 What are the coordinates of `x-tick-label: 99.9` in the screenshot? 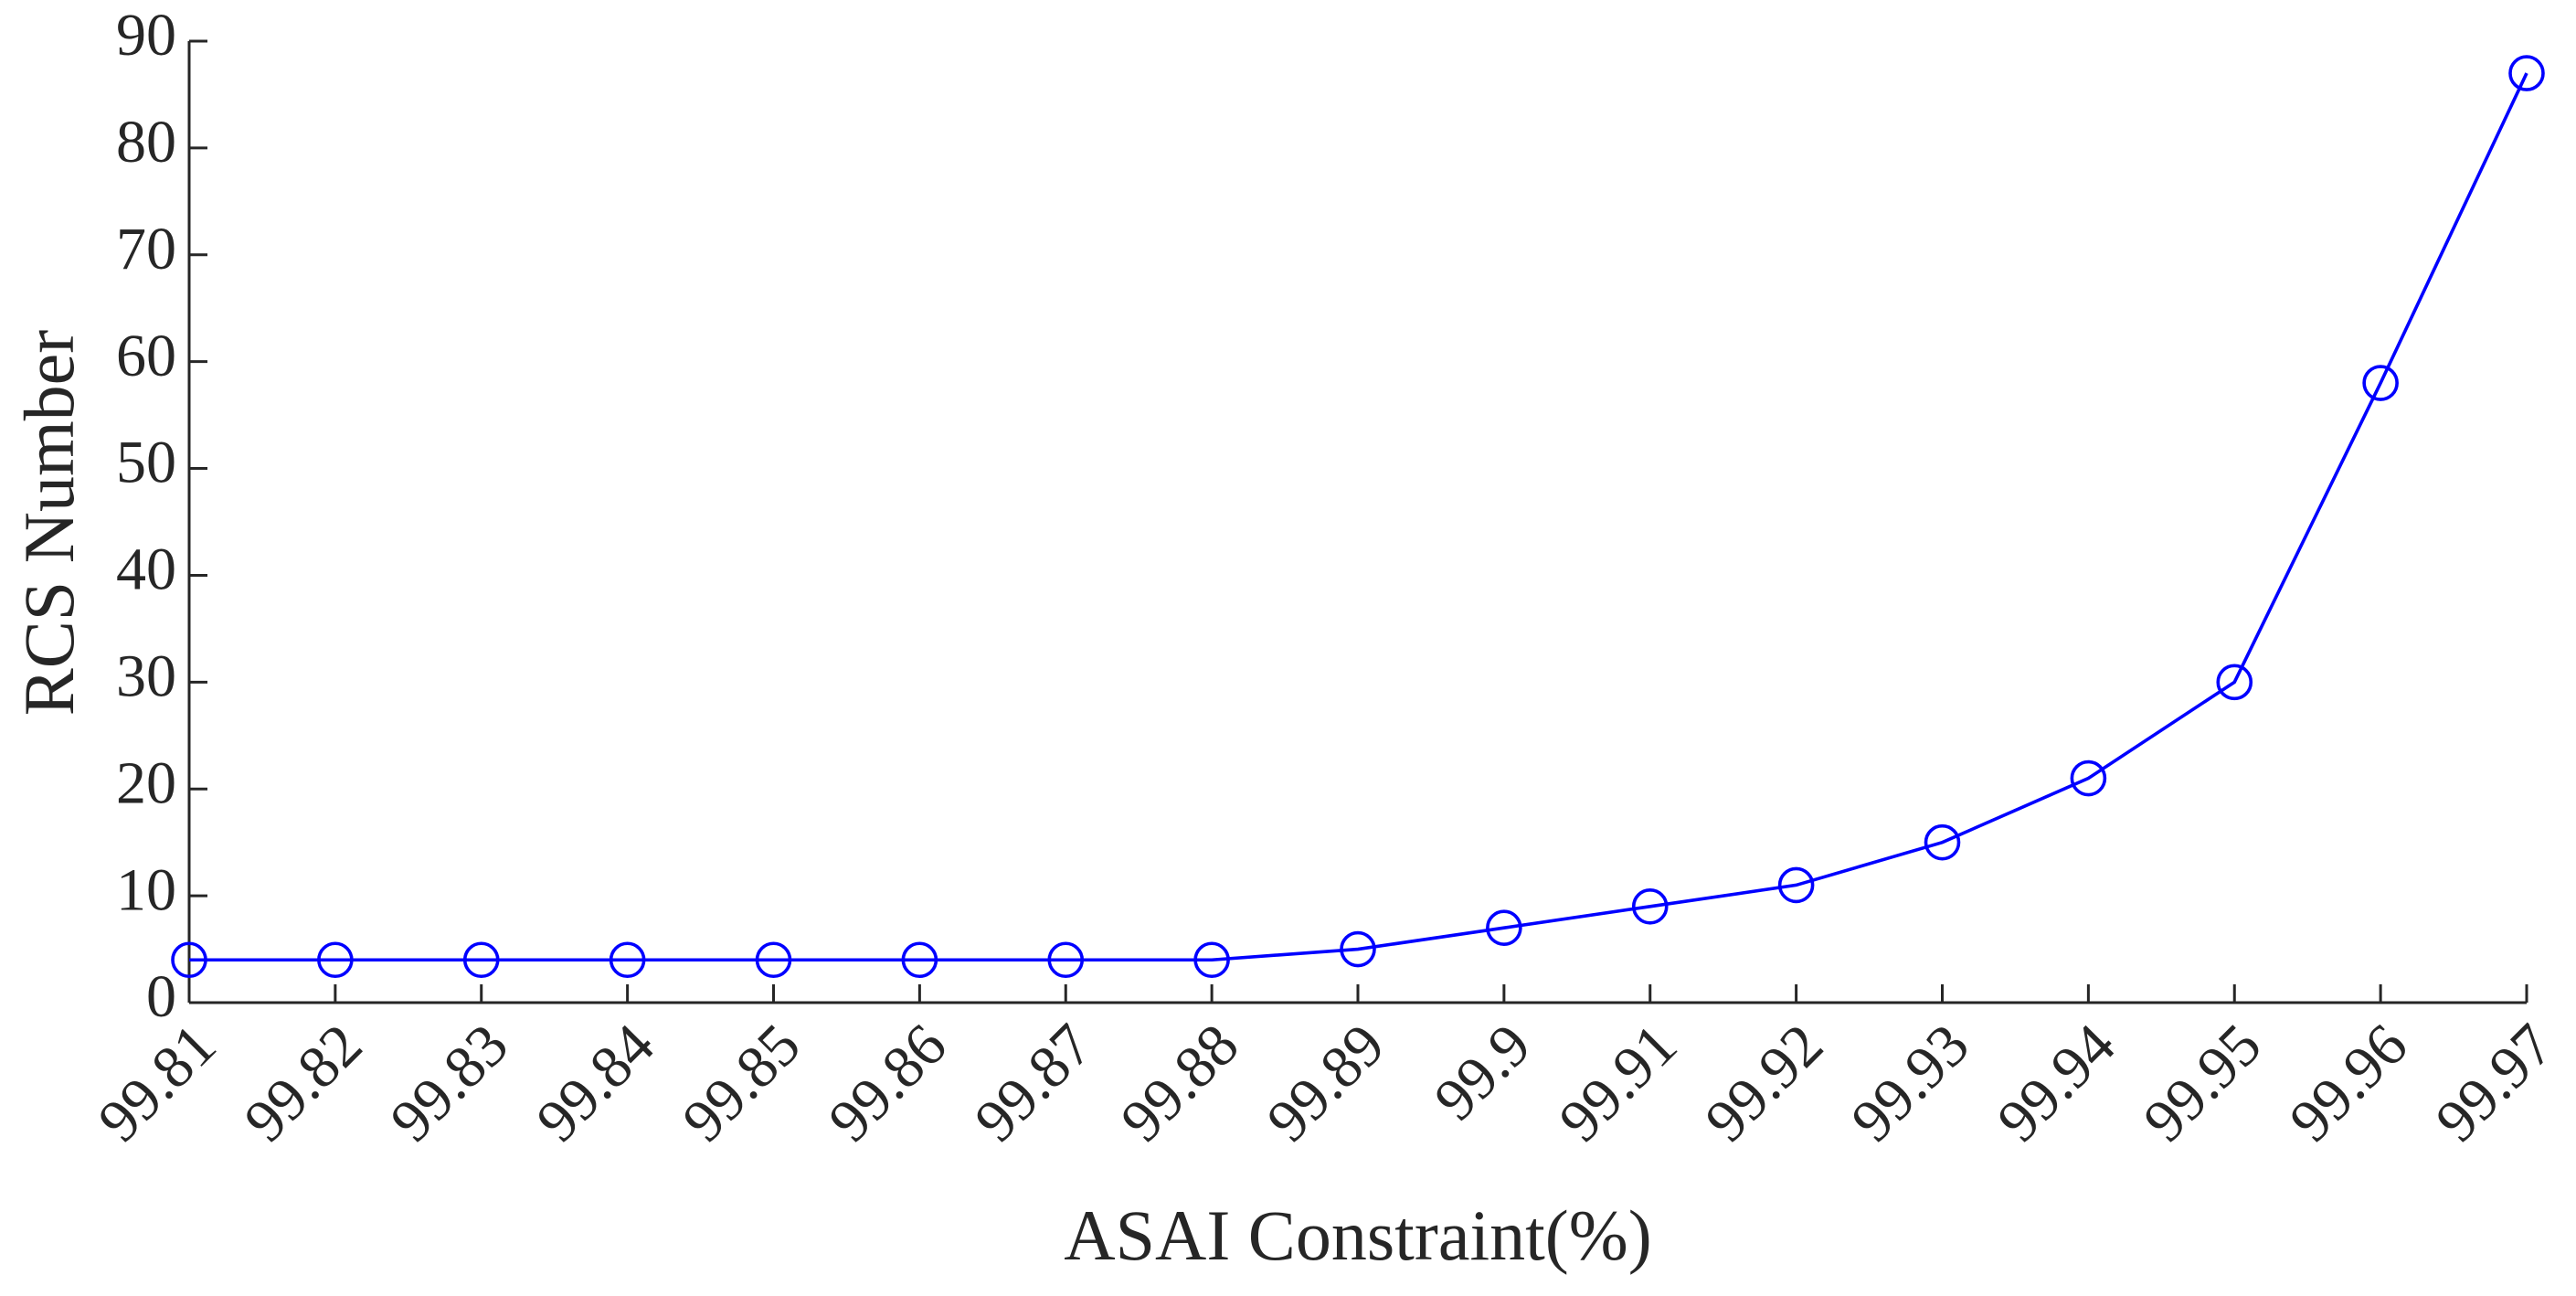 It's located at (1482, 1073).